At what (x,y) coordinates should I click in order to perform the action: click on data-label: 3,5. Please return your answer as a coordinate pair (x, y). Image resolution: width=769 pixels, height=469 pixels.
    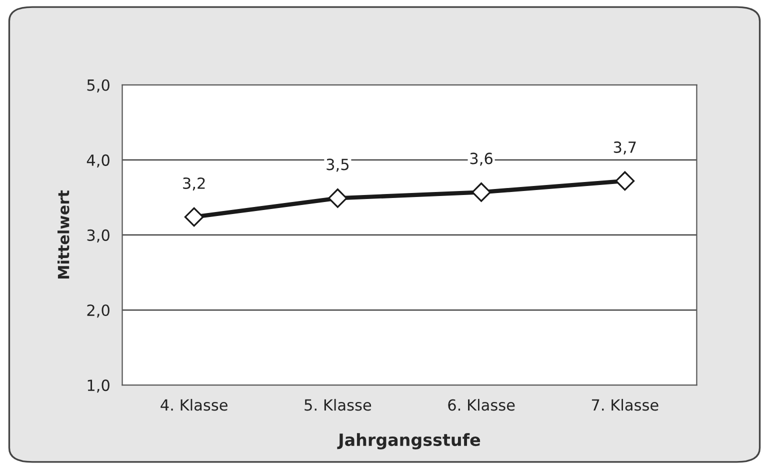
    Looking at the image, I should click on (337, 165).